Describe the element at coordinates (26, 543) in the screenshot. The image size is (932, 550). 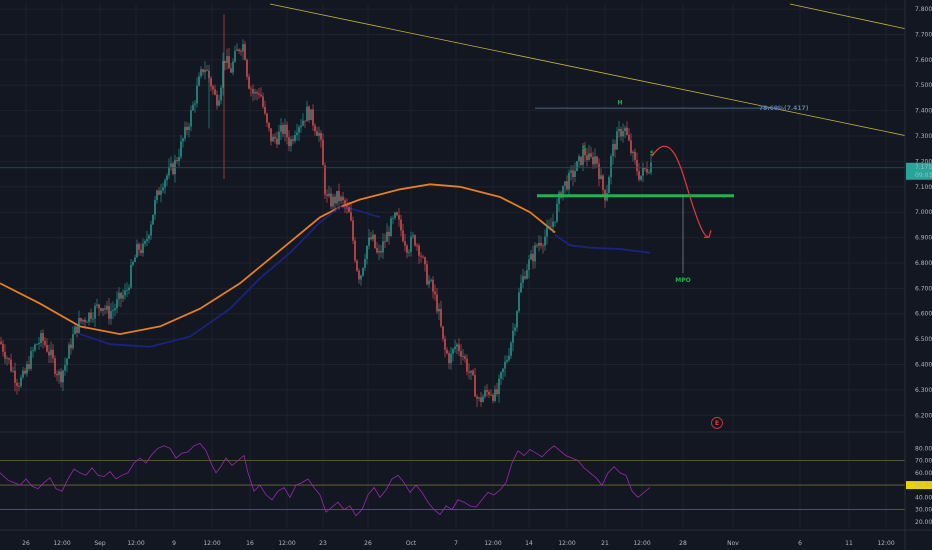
I see `time-tick-label: 26` at that location.